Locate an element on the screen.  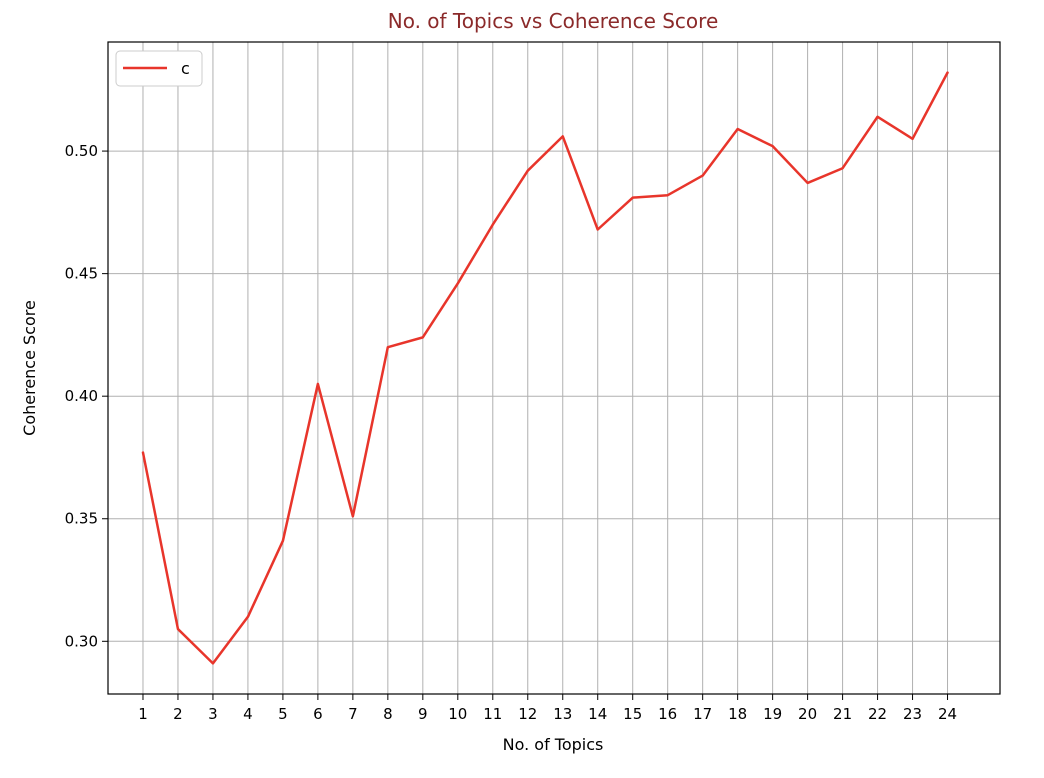
x-tick-label: 22 is located at coordinates (877, 714).